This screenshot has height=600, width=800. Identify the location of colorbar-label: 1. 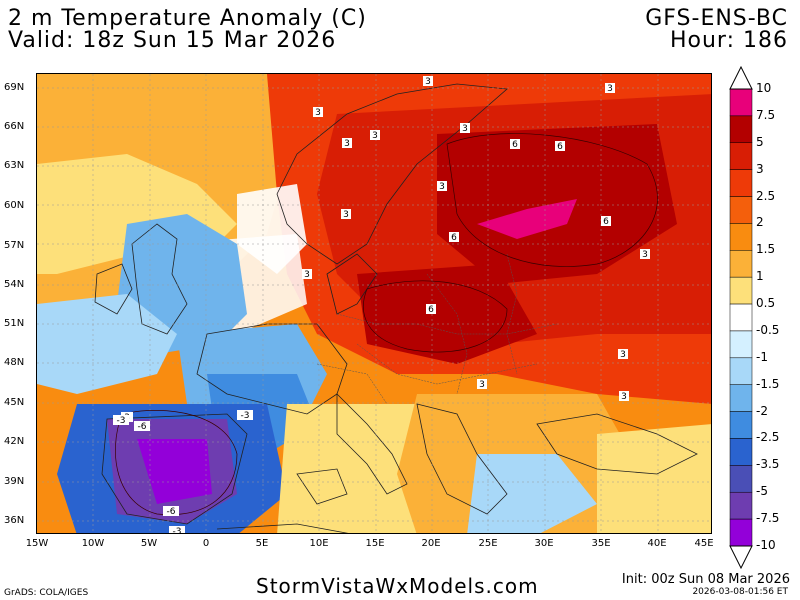
(760, 276).